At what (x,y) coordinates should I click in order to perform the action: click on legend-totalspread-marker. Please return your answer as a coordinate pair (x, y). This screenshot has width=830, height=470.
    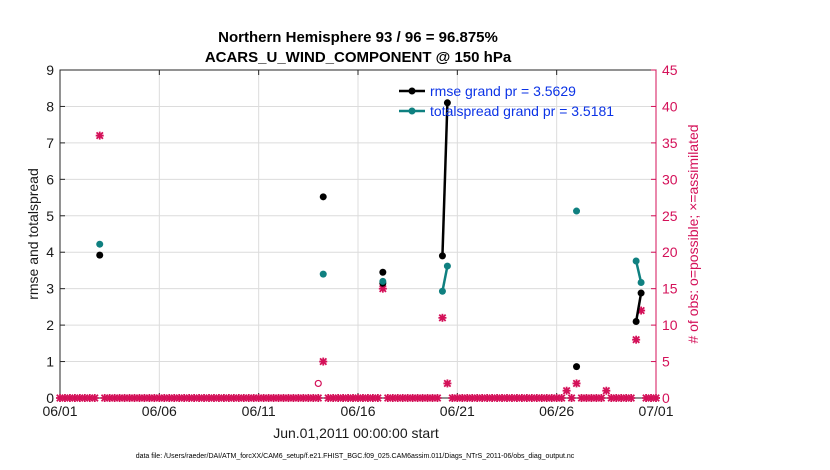
    Looking at the image, I should click on (412, 111).